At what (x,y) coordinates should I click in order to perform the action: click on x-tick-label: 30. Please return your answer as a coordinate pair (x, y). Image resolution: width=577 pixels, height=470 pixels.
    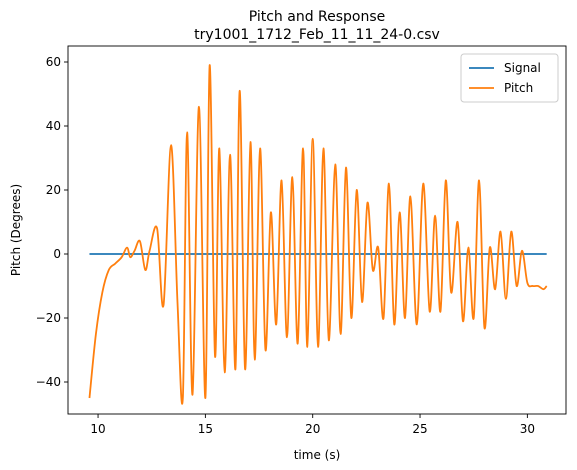
    Looking at the image, I should click on (527, 429).